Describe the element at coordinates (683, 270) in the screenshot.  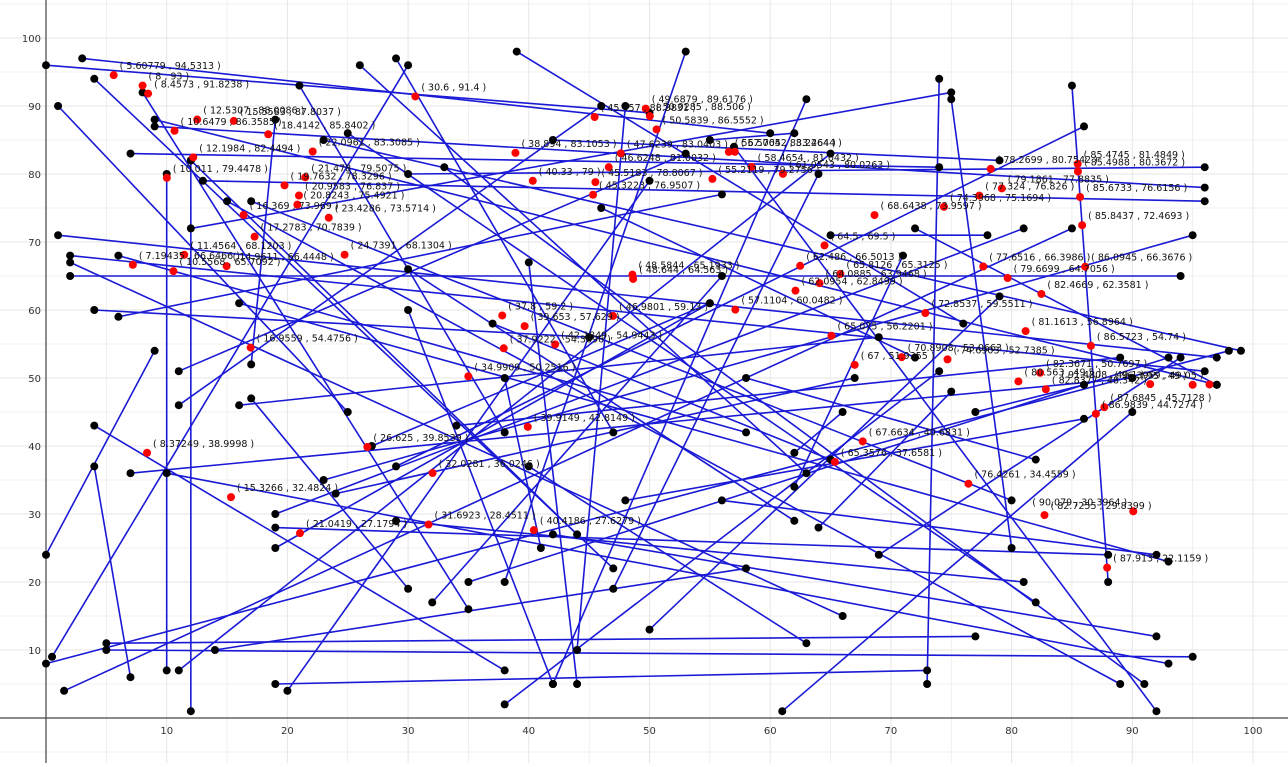
I see `intersection-label: ( 48.644 , 64.563 )` at that location.